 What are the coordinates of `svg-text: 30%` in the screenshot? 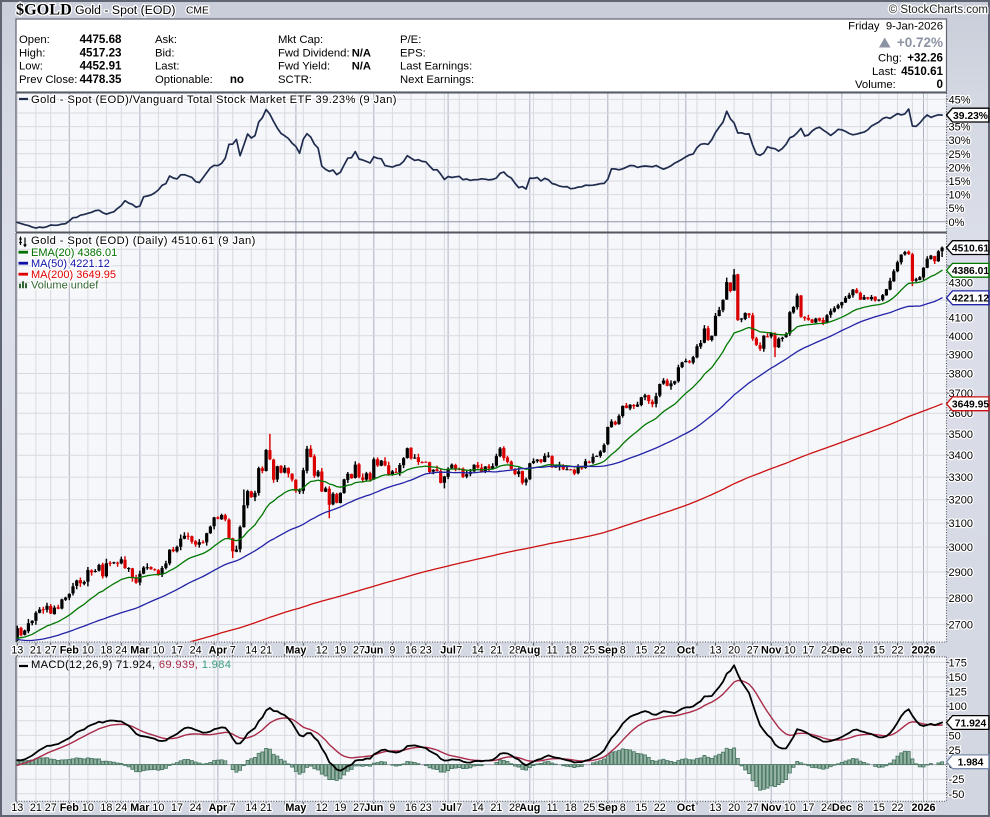 It's located at (960, 141).